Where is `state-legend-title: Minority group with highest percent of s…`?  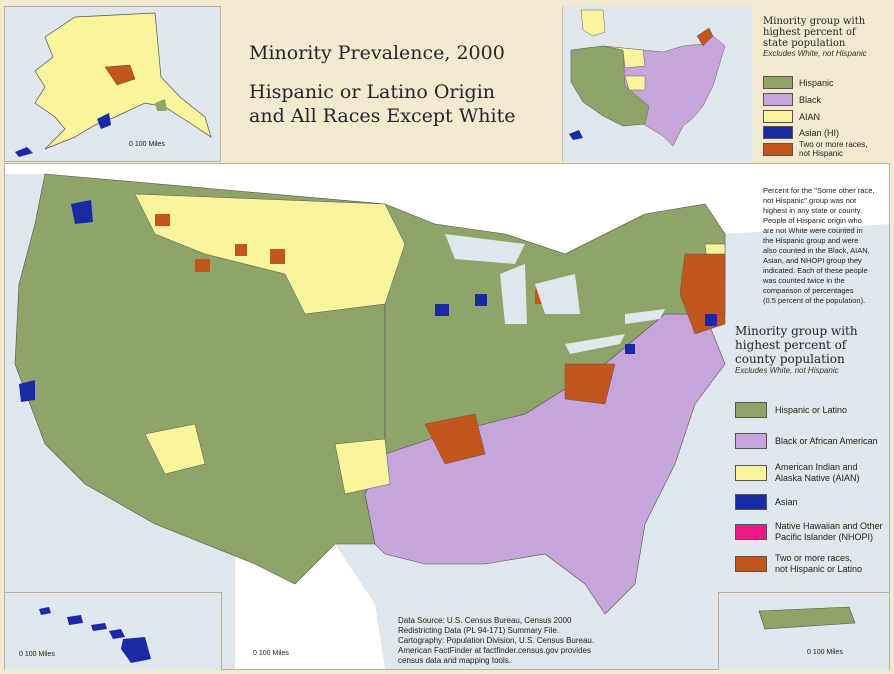 state-legend-title: Minority group with highest percent of s… is located at coordinates (825, 32).